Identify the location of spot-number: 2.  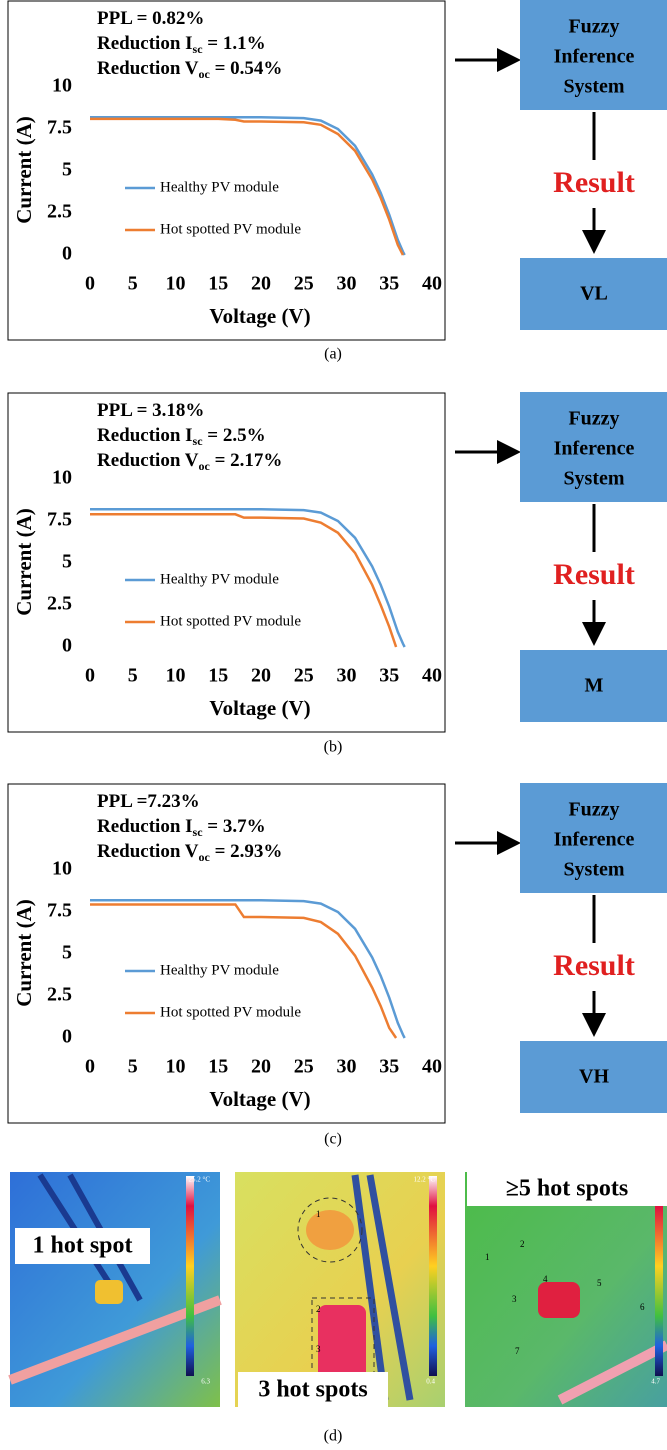
(318, 1309).